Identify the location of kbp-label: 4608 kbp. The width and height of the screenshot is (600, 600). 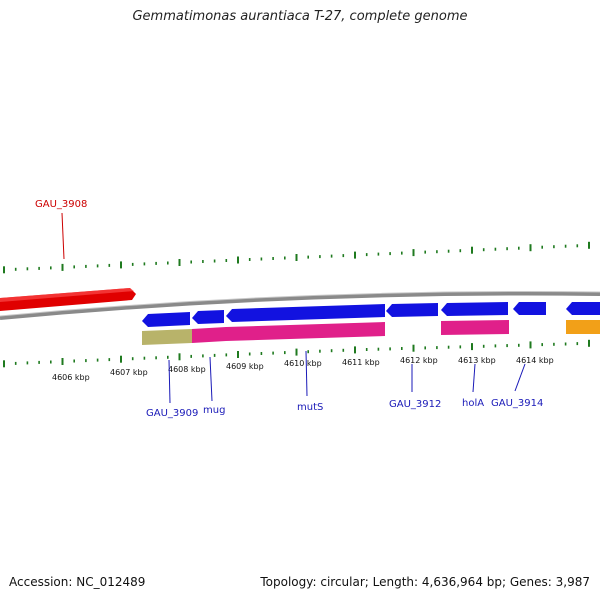
(187, 369).